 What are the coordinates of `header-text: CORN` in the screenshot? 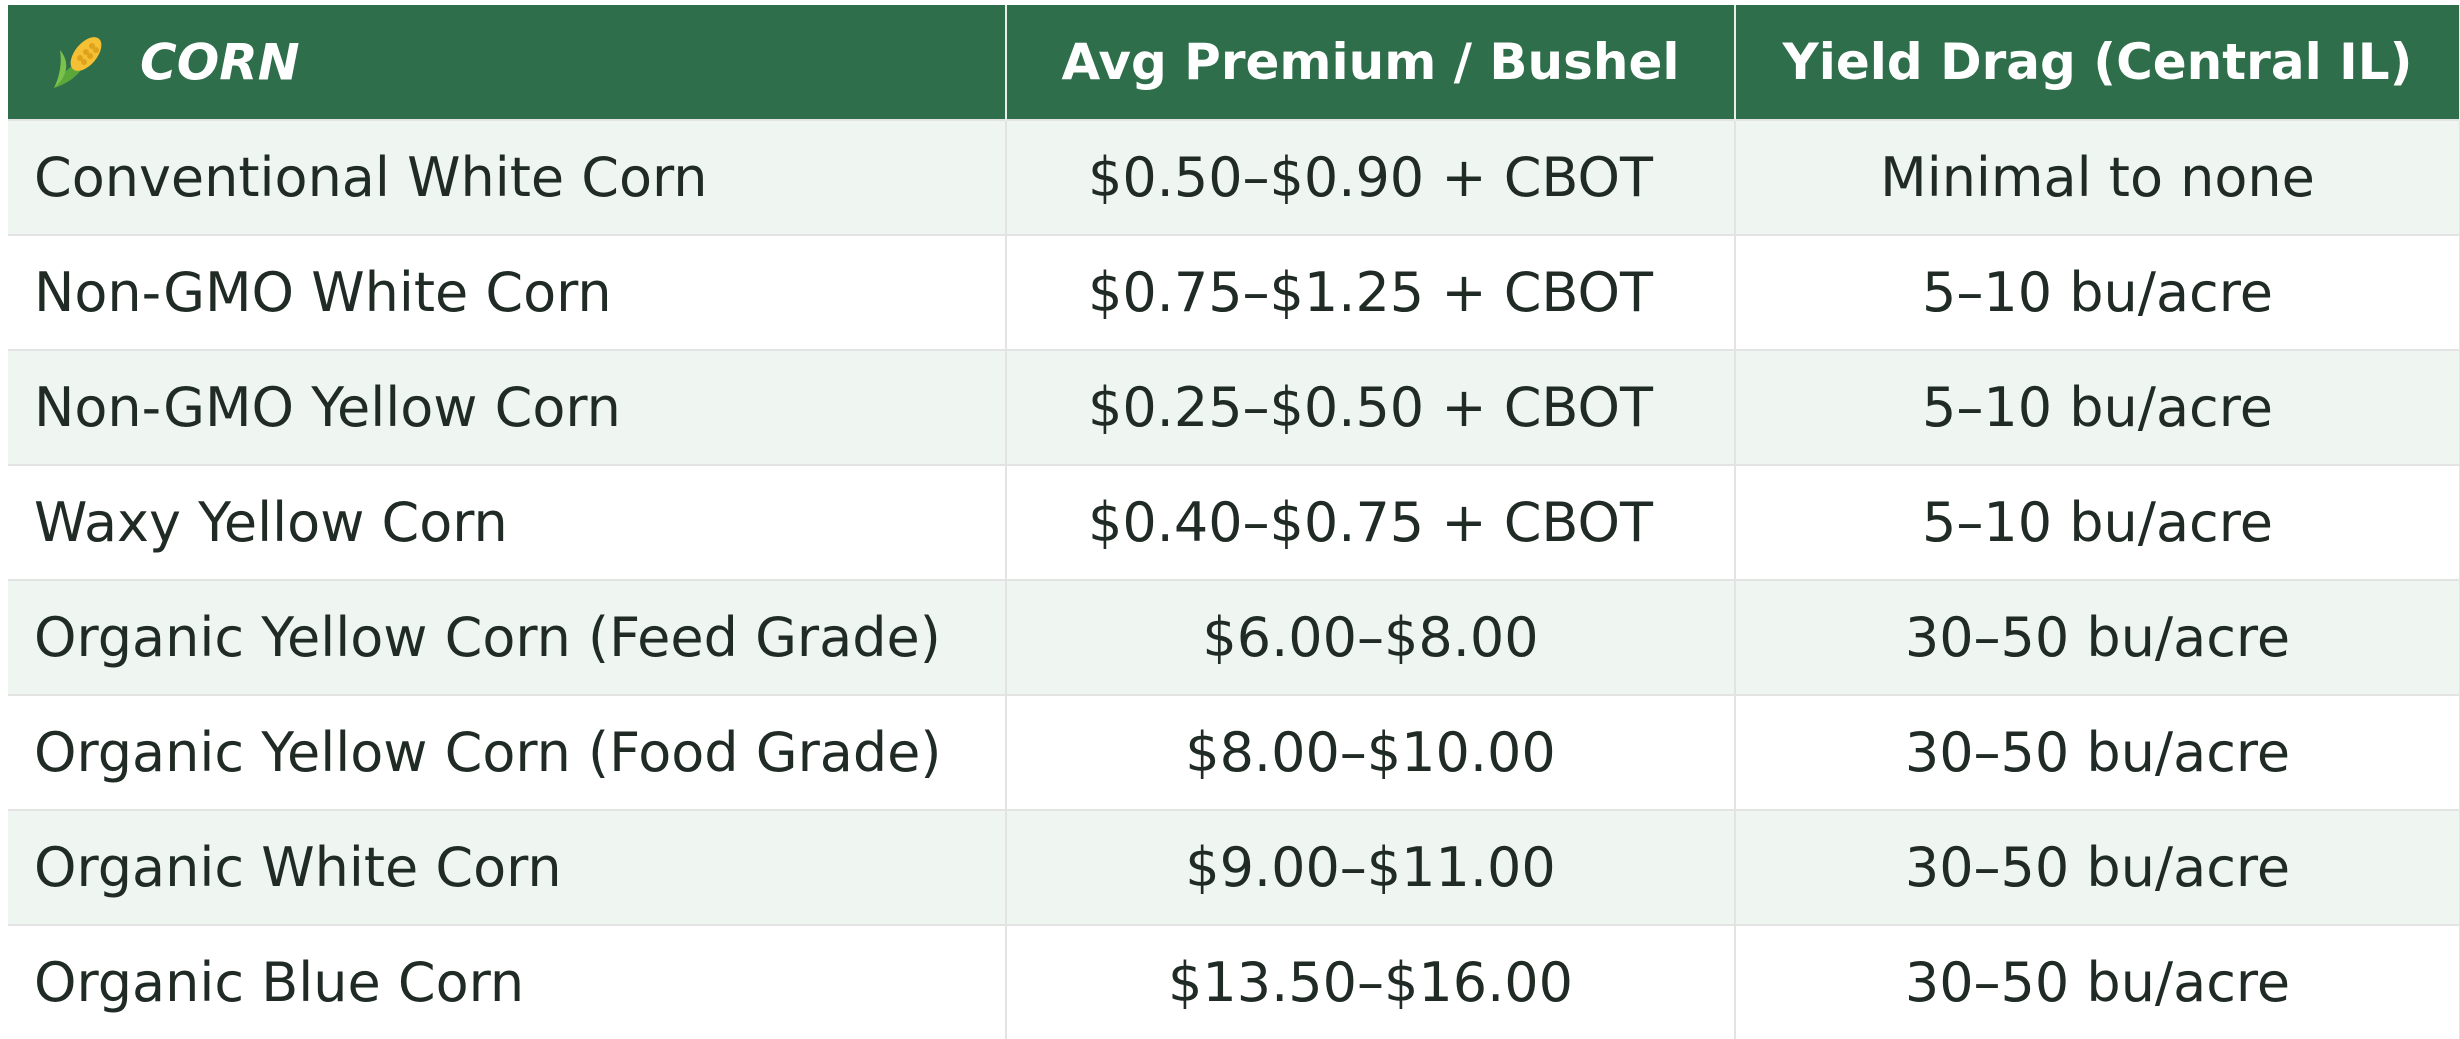 It's located at (220, 62).